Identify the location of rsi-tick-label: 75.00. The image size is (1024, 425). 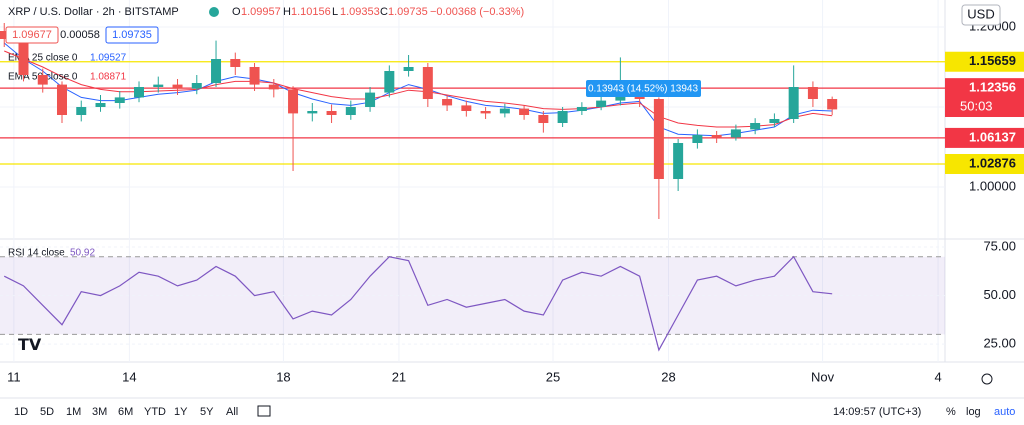
(999, 245).